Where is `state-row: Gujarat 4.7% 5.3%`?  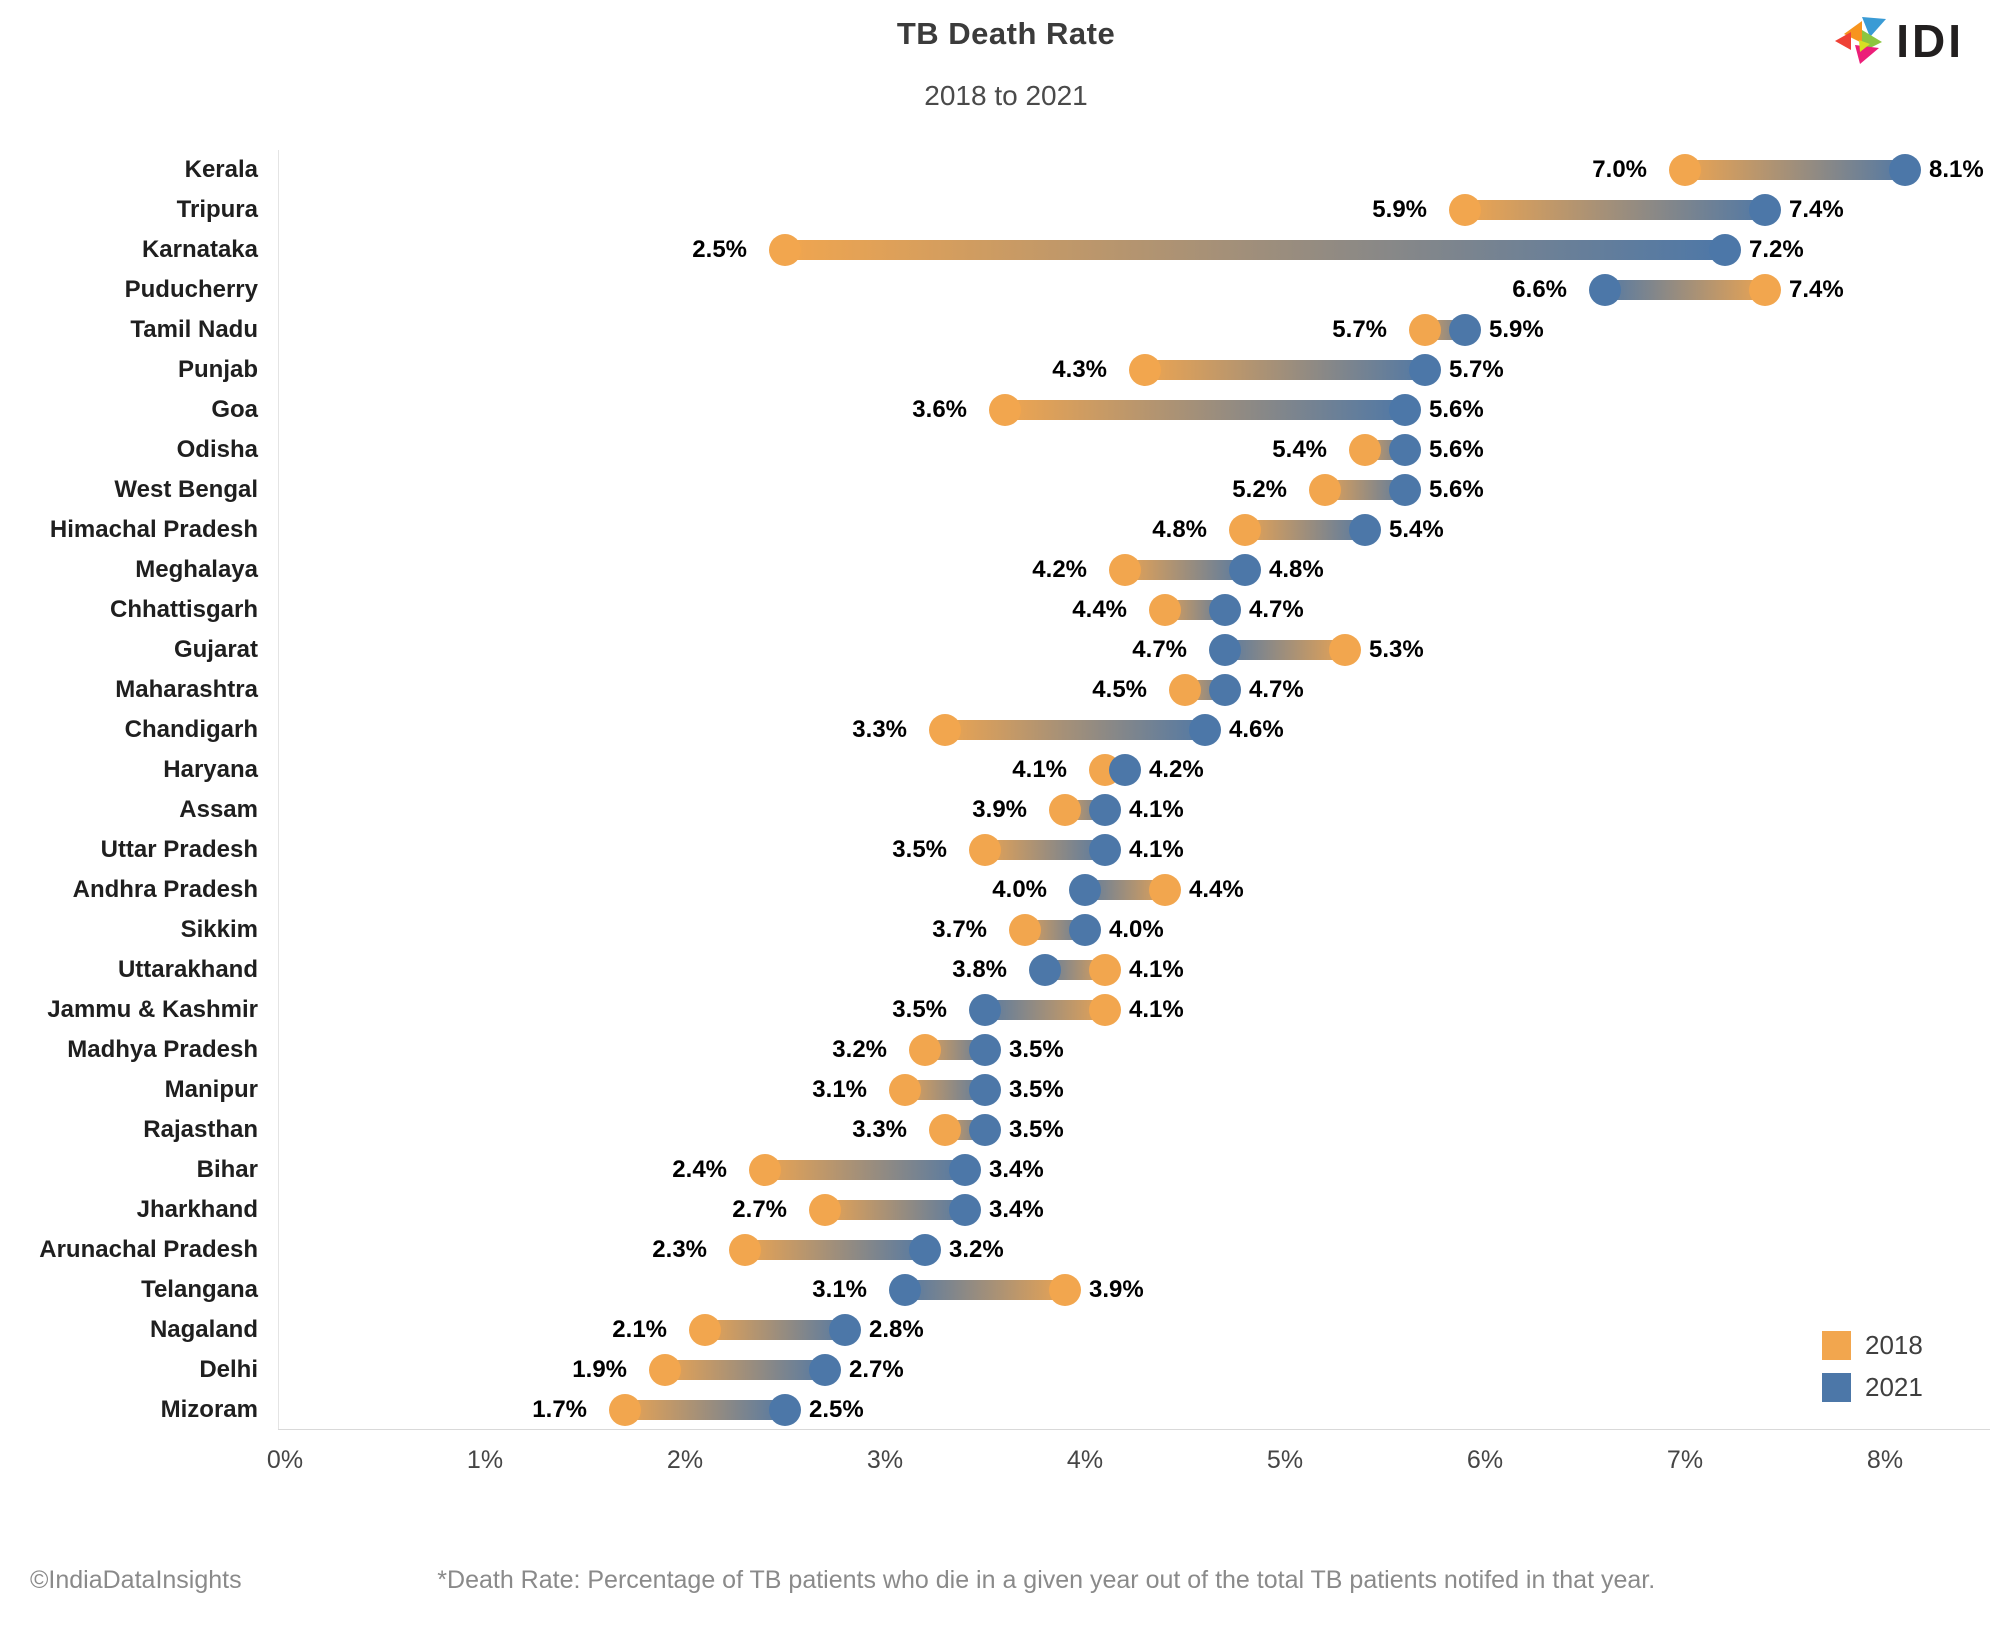
state-row: Gujarat 4.7% 5.3% is located at coordinates (1006, 650).